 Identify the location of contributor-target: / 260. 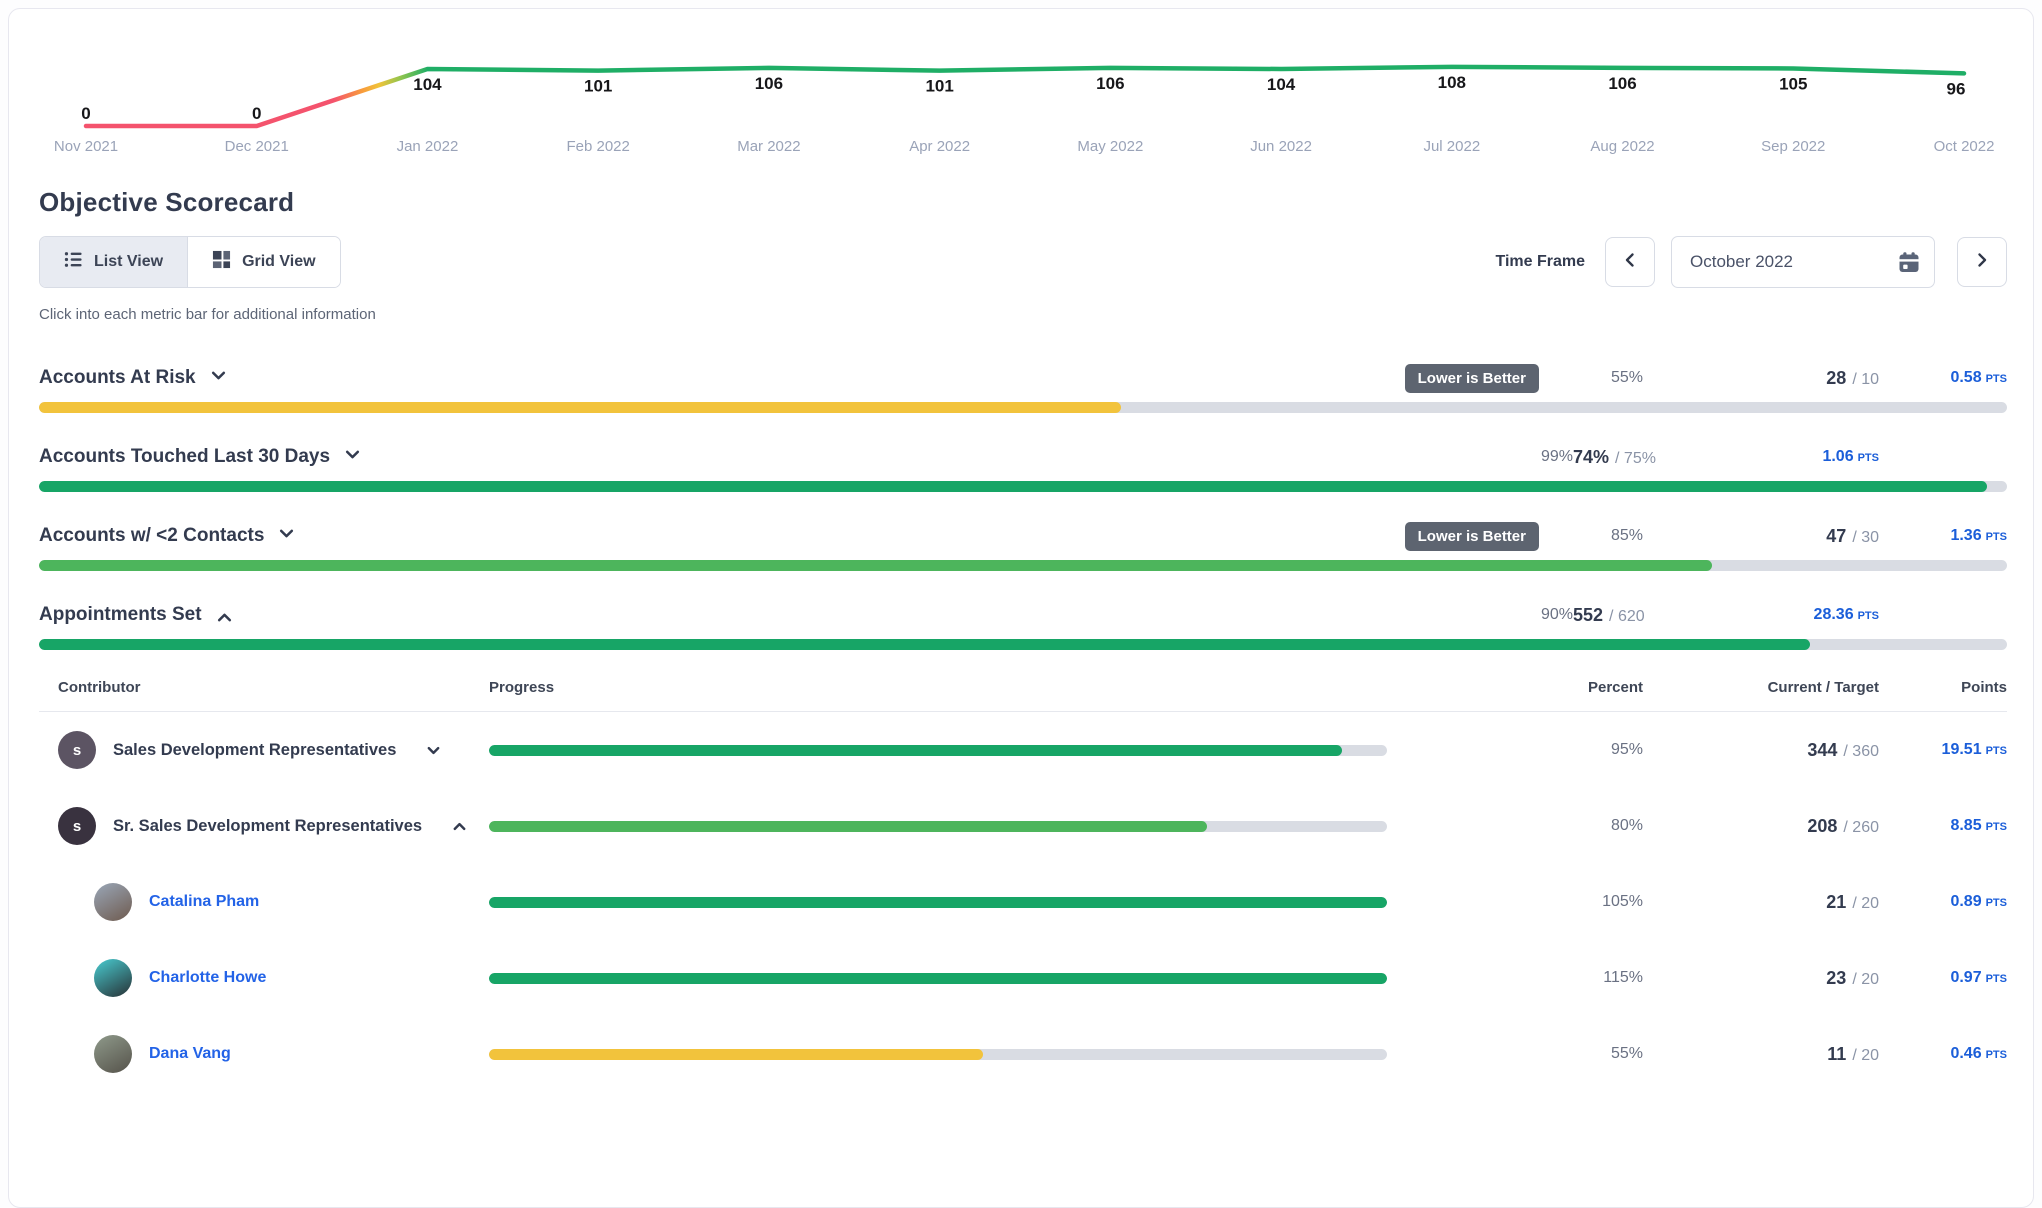
(1861, 827).